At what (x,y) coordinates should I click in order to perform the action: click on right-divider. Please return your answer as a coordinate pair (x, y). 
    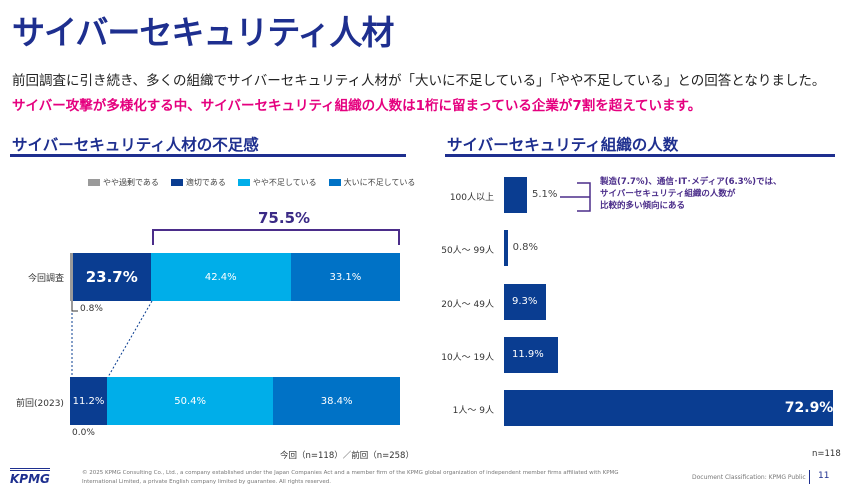
    Looking at the image, I should click on (640, 155).